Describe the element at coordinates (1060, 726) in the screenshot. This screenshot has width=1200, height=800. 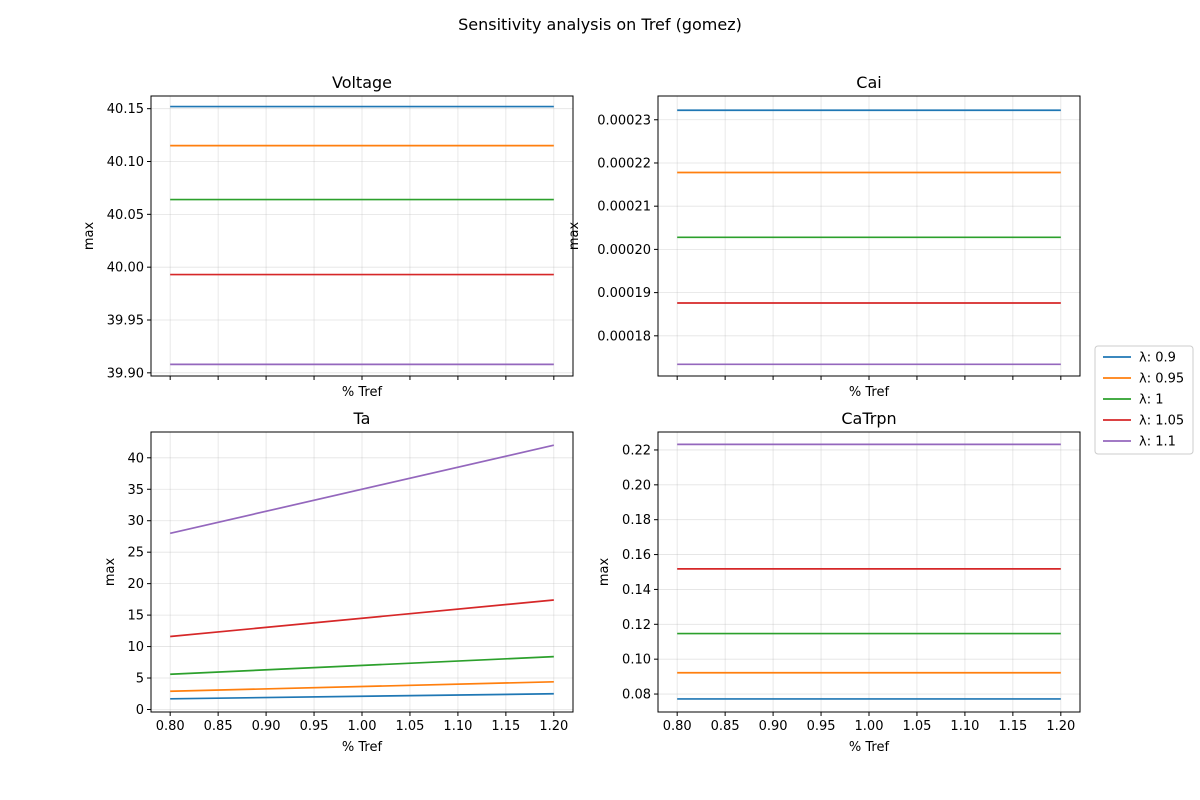
I see `panel-catrpn-xtick-label: 1.20` at that location.